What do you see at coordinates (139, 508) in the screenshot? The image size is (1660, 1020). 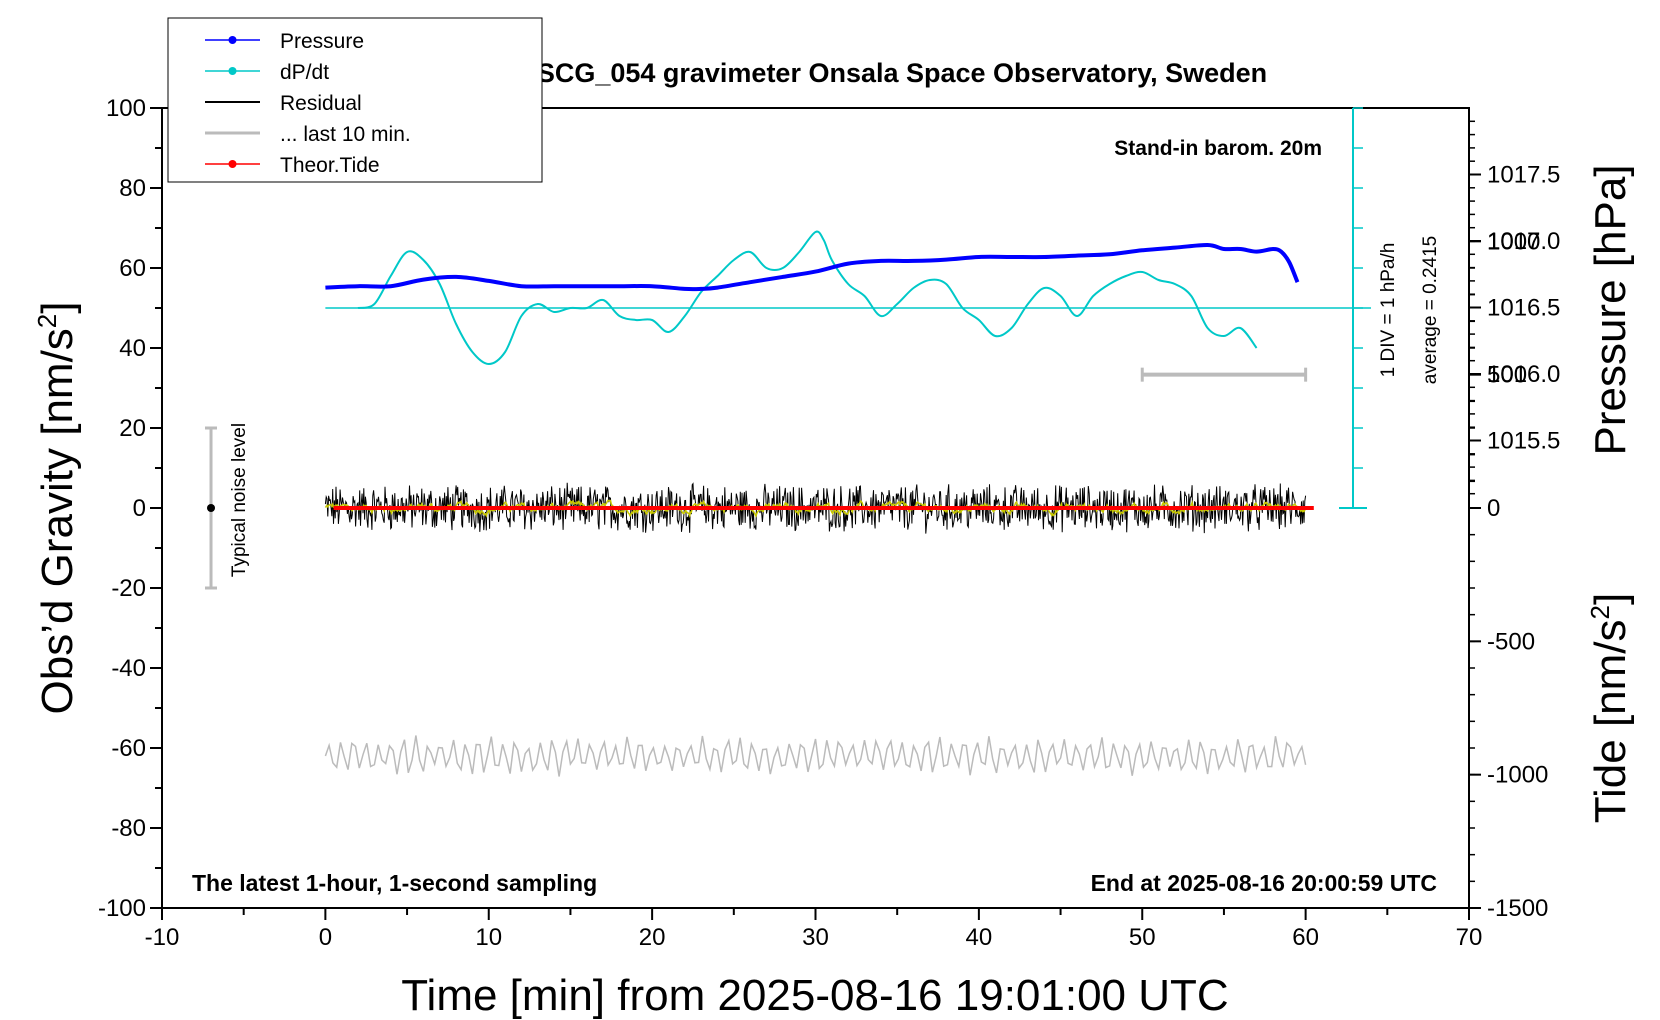 I see `y-tick-label: 0` at bounding box center [139, 508].